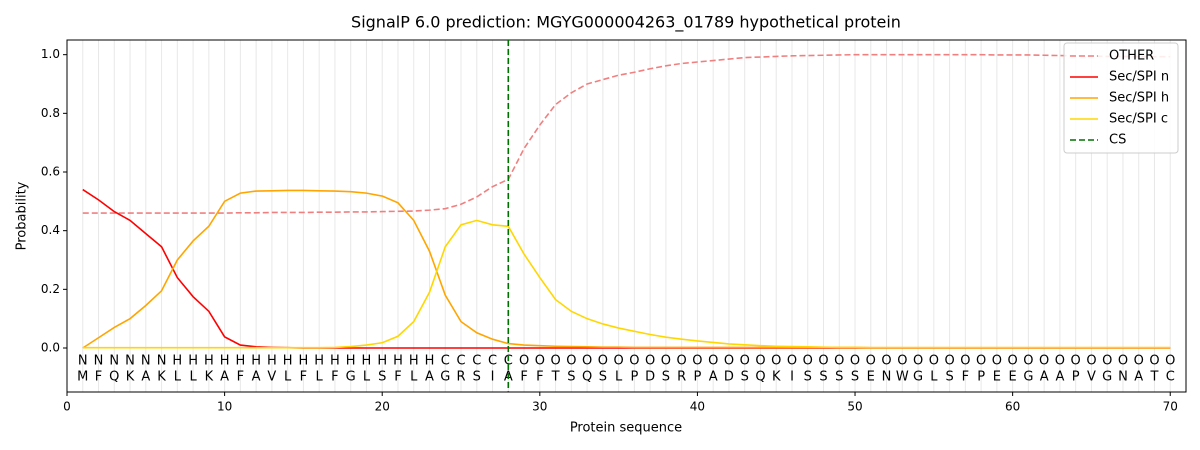 This screenshot has width=1200, height=450. Describe the element at coordinates (1139, 98) in the screenshot. I see `legend-label: Sec/SPI h` at that location.